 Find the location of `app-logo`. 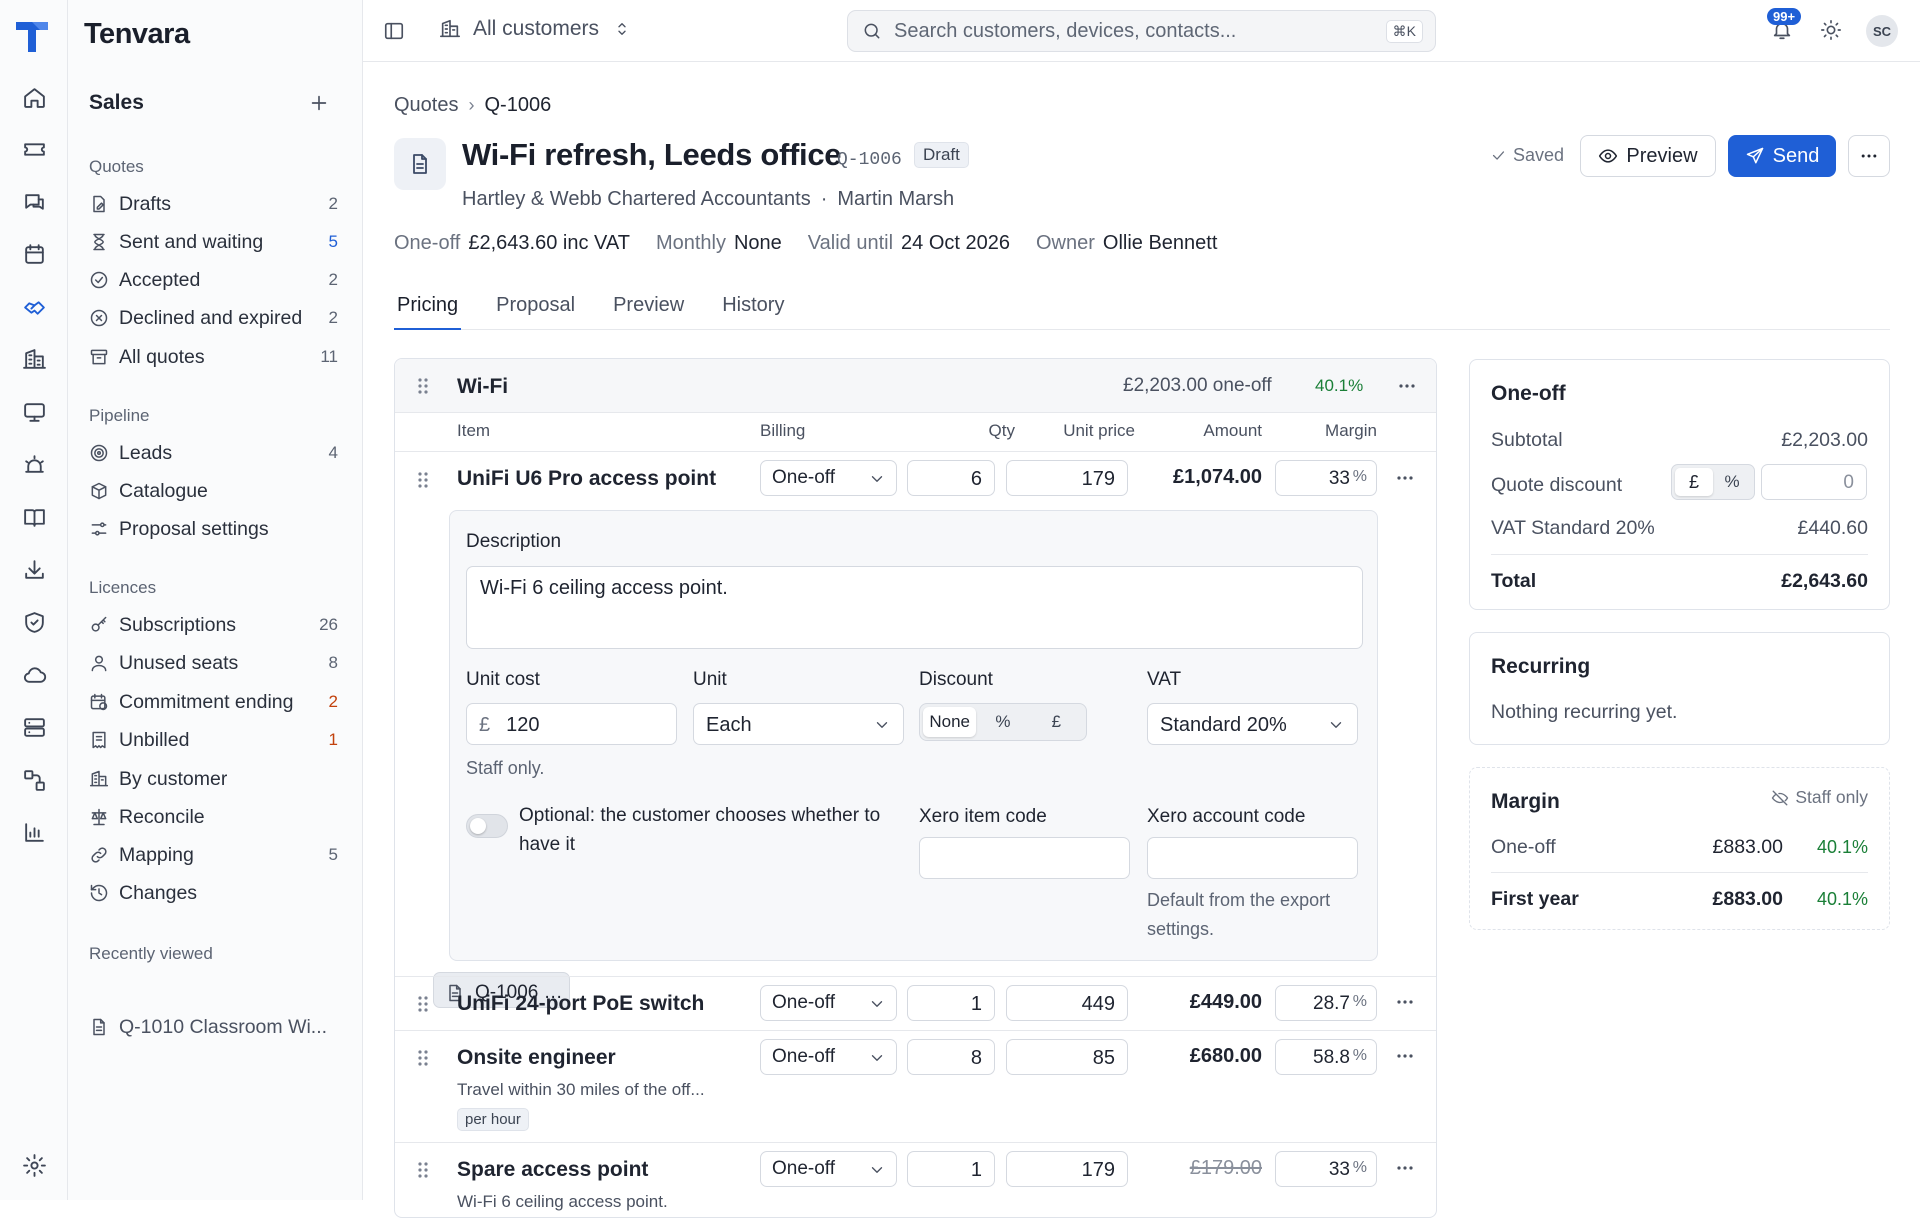

app-logo is located at coordinates (33, 35).